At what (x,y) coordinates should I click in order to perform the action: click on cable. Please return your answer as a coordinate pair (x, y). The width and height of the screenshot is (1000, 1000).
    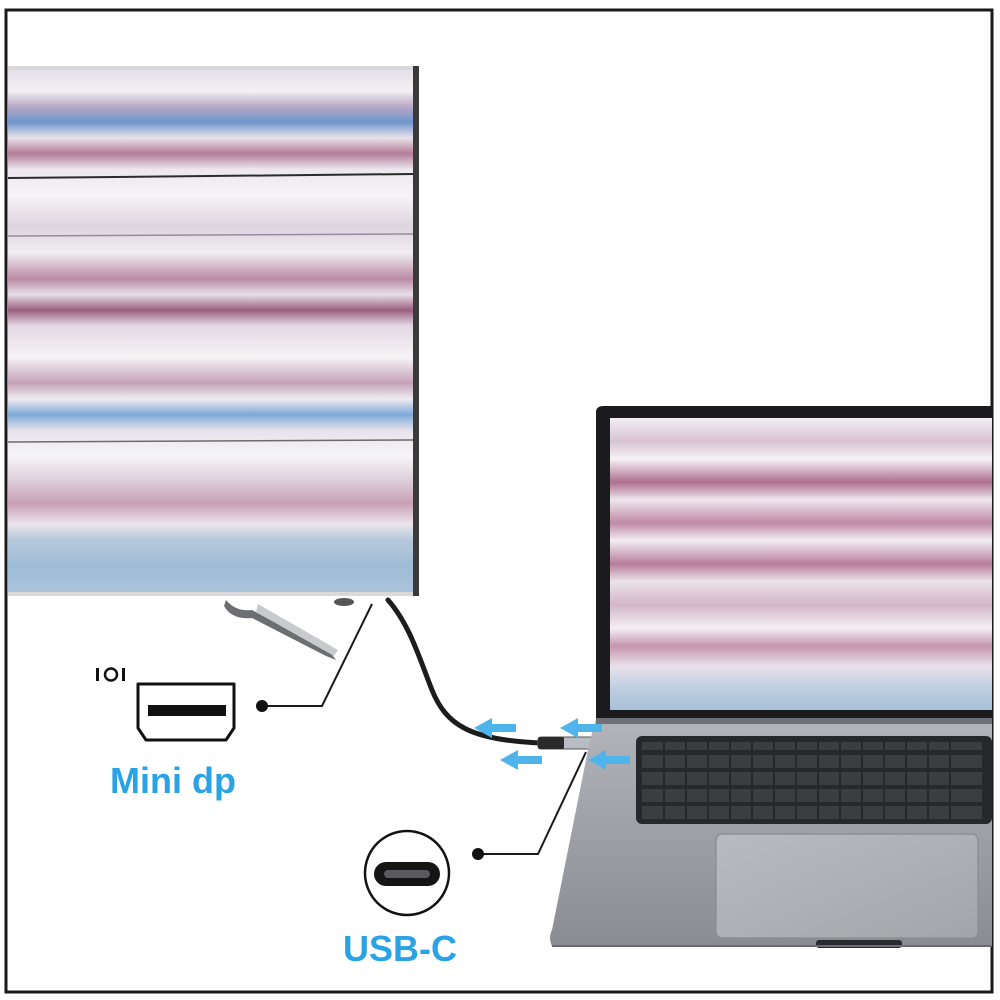
    Looking at the image, I should click on (464, 671).